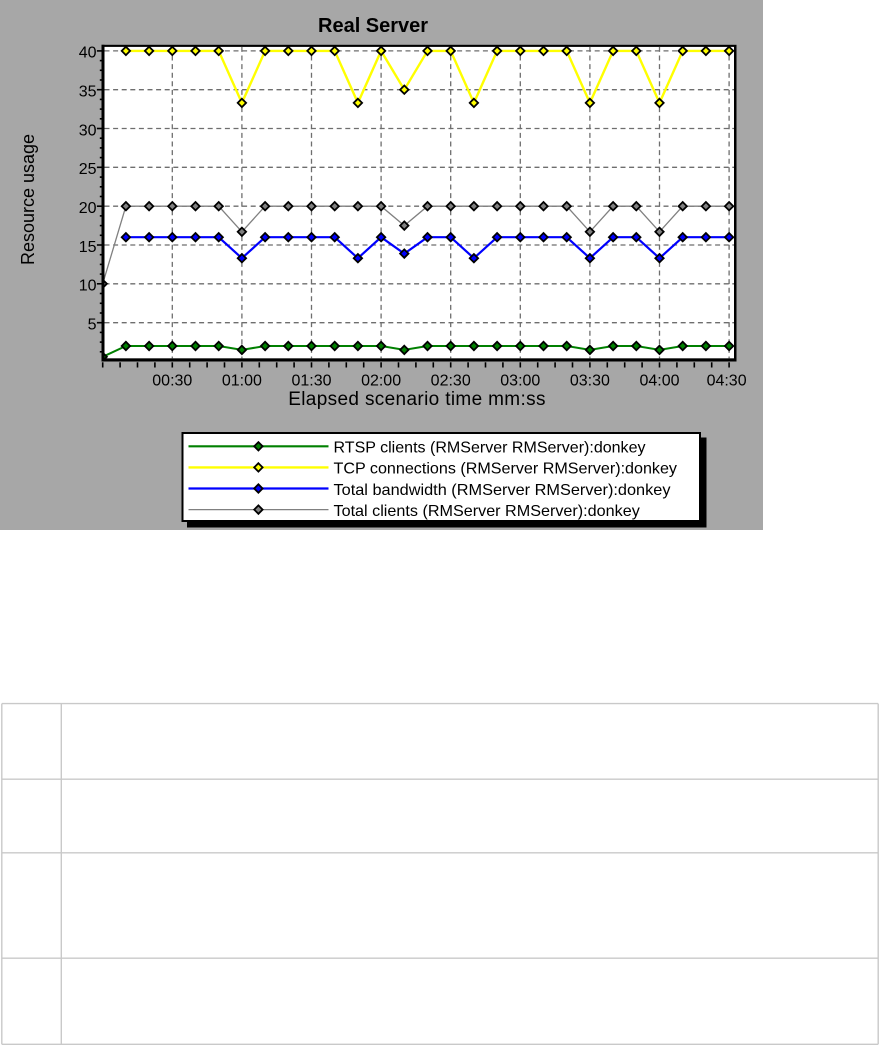  Describe the element at coordinates (92, 325) in the screenshot. I see `svg-text: 5` at that location.